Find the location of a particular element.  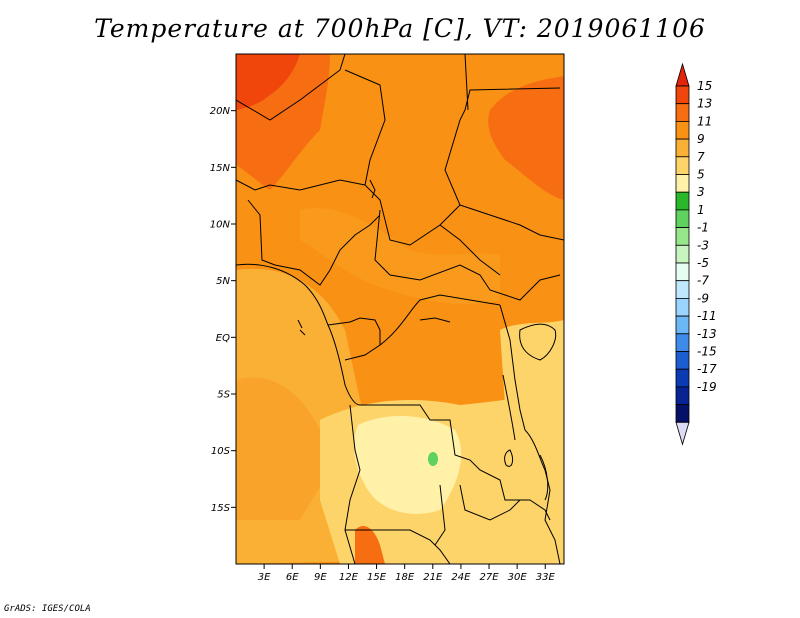

colorbar-label: 9 is located at coordinates (701, 139).